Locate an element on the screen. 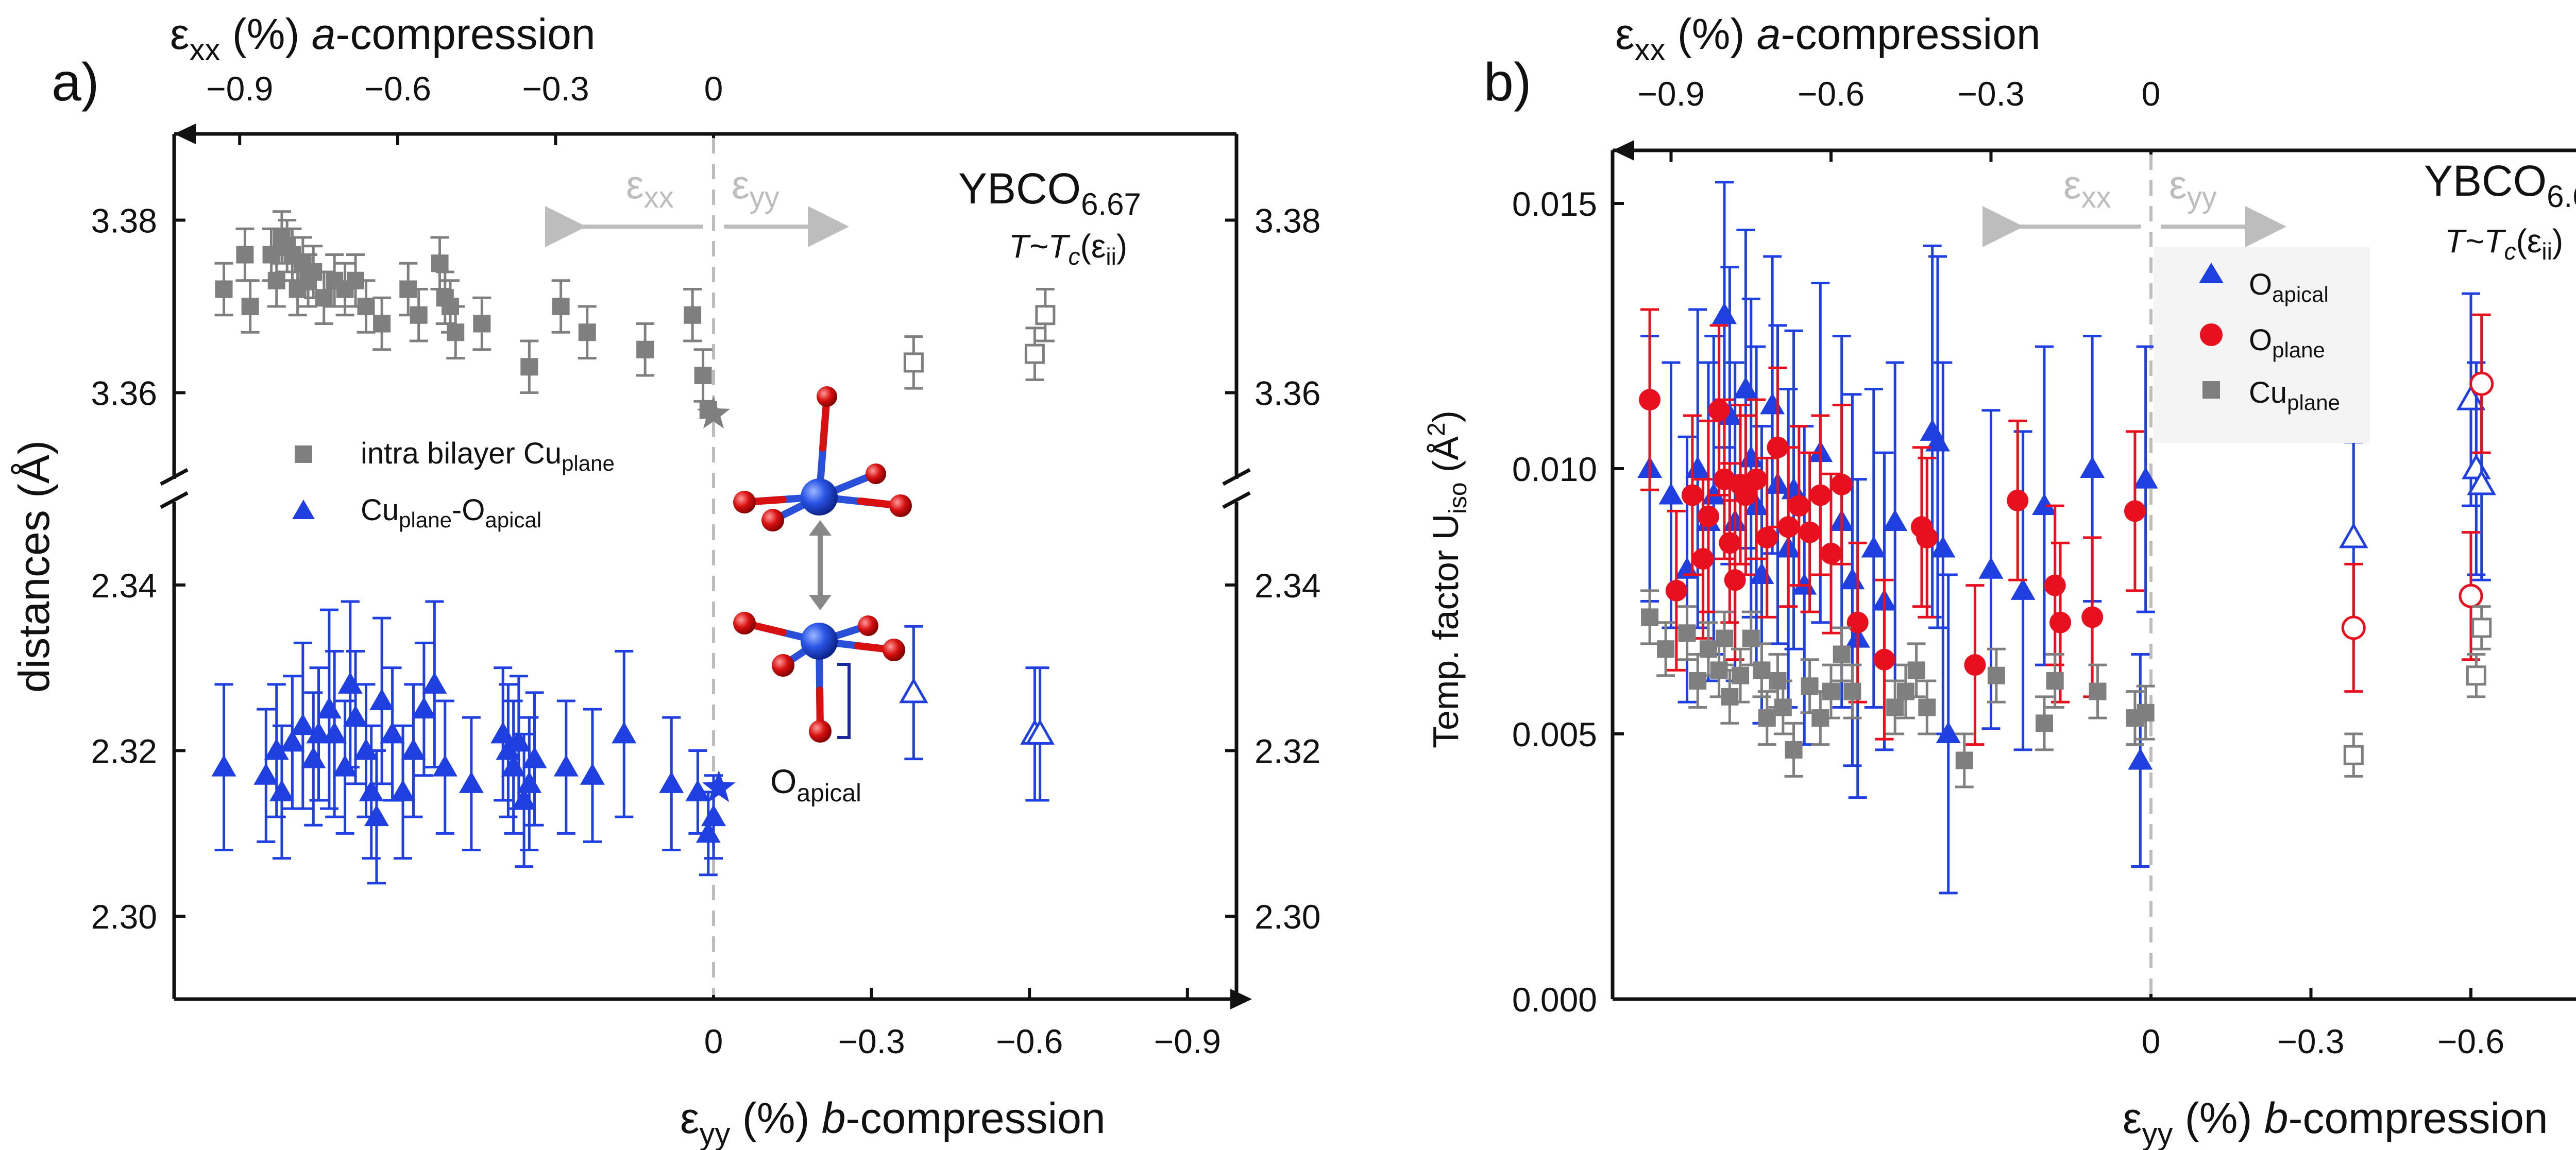  panel-b-eyy-label: εyy is located at coordinates (2193, 188).